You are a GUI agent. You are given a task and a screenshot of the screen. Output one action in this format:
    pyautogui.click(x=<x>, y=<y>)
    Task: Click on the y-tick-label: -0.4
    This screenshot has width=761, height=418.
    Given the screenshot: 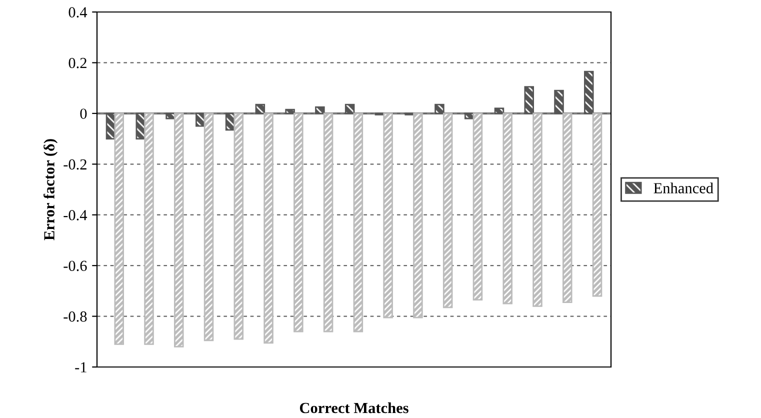 What is the action you would take?
    pyautogui.click(x=76, y=215)
    